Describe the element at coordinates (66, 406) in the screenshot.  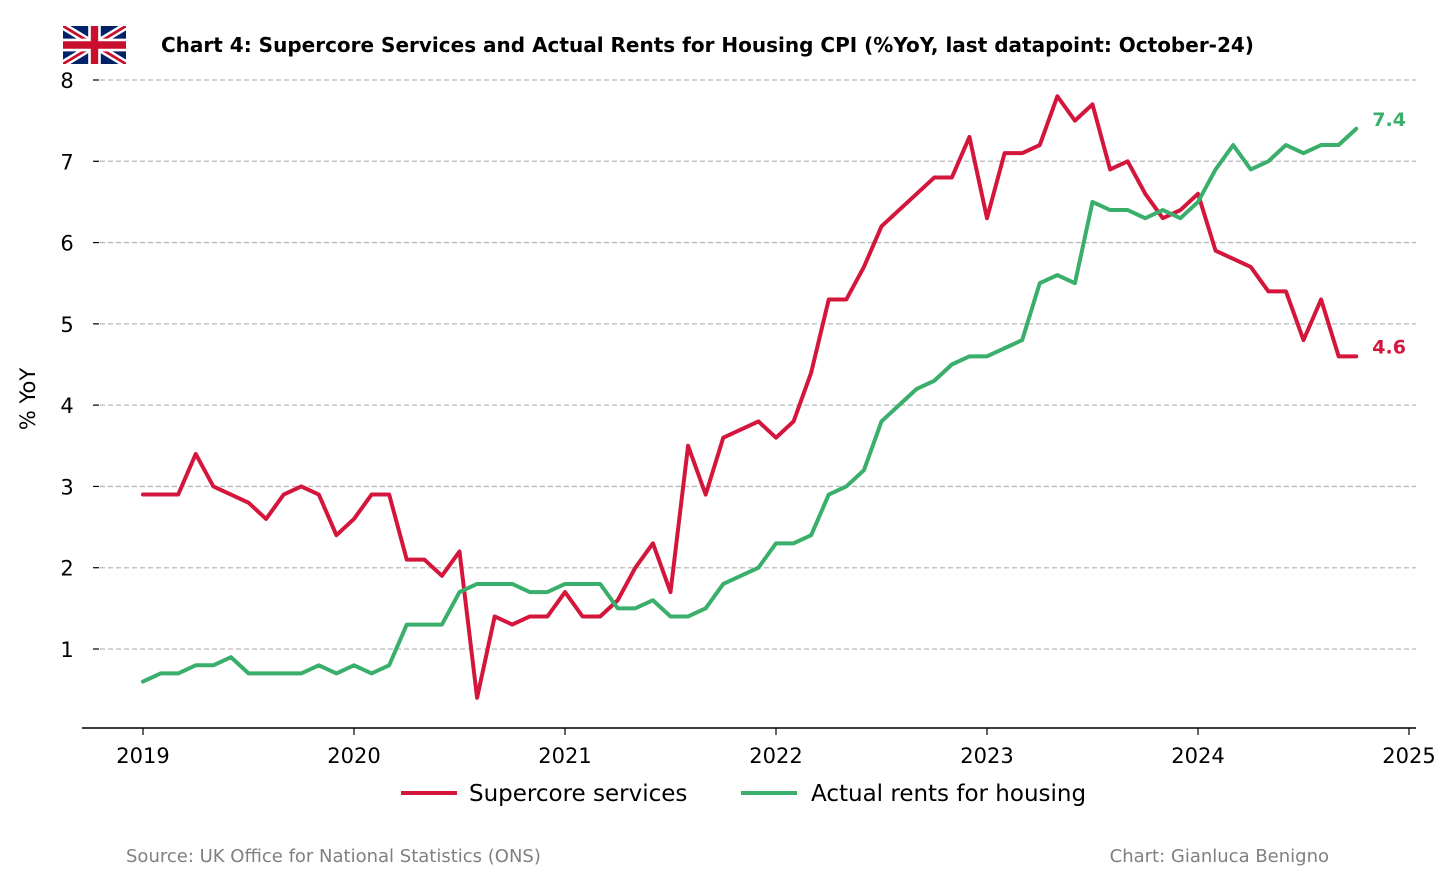
I see `y-tick-label: 4` at that location.